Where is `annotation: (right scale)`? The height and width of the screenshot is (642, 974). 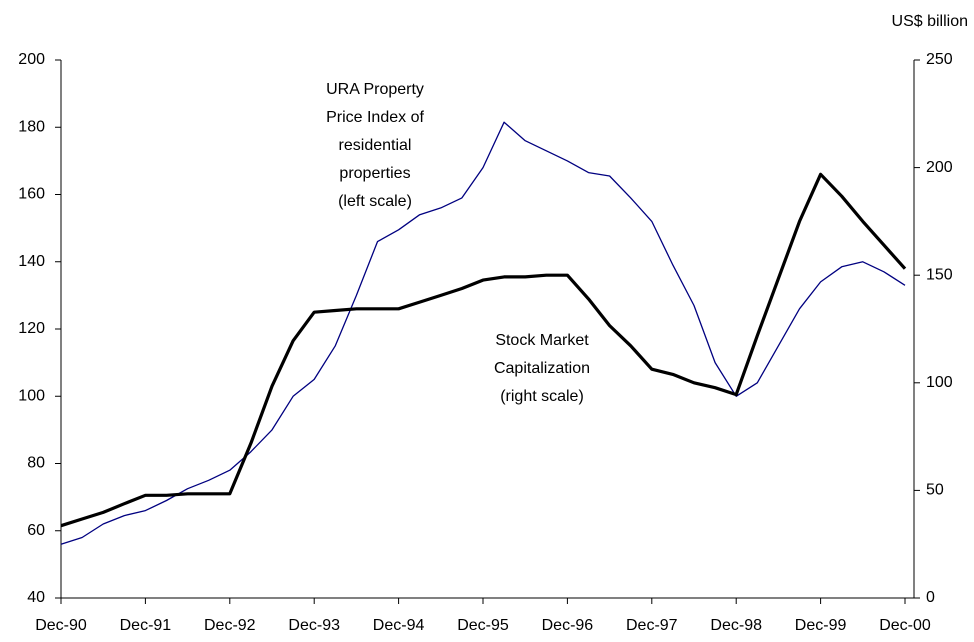 annotation: (right scale) is located at coordinates (542, 396).